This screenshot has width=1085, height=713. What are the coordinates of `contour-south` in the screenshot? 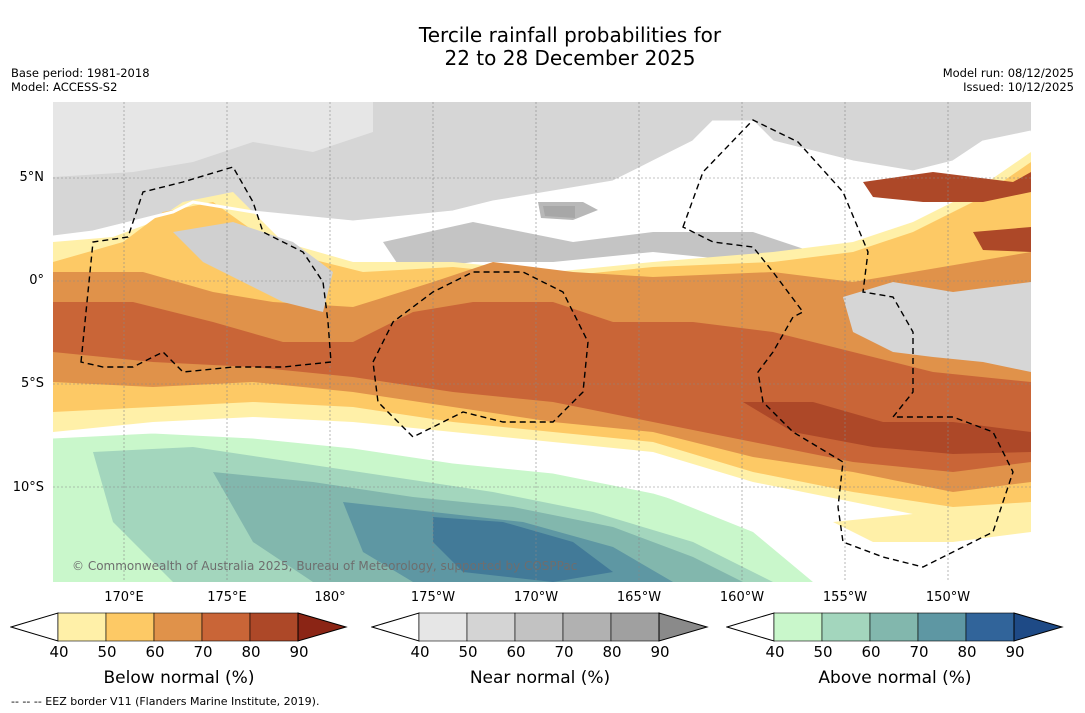 It's located at (403, 477).